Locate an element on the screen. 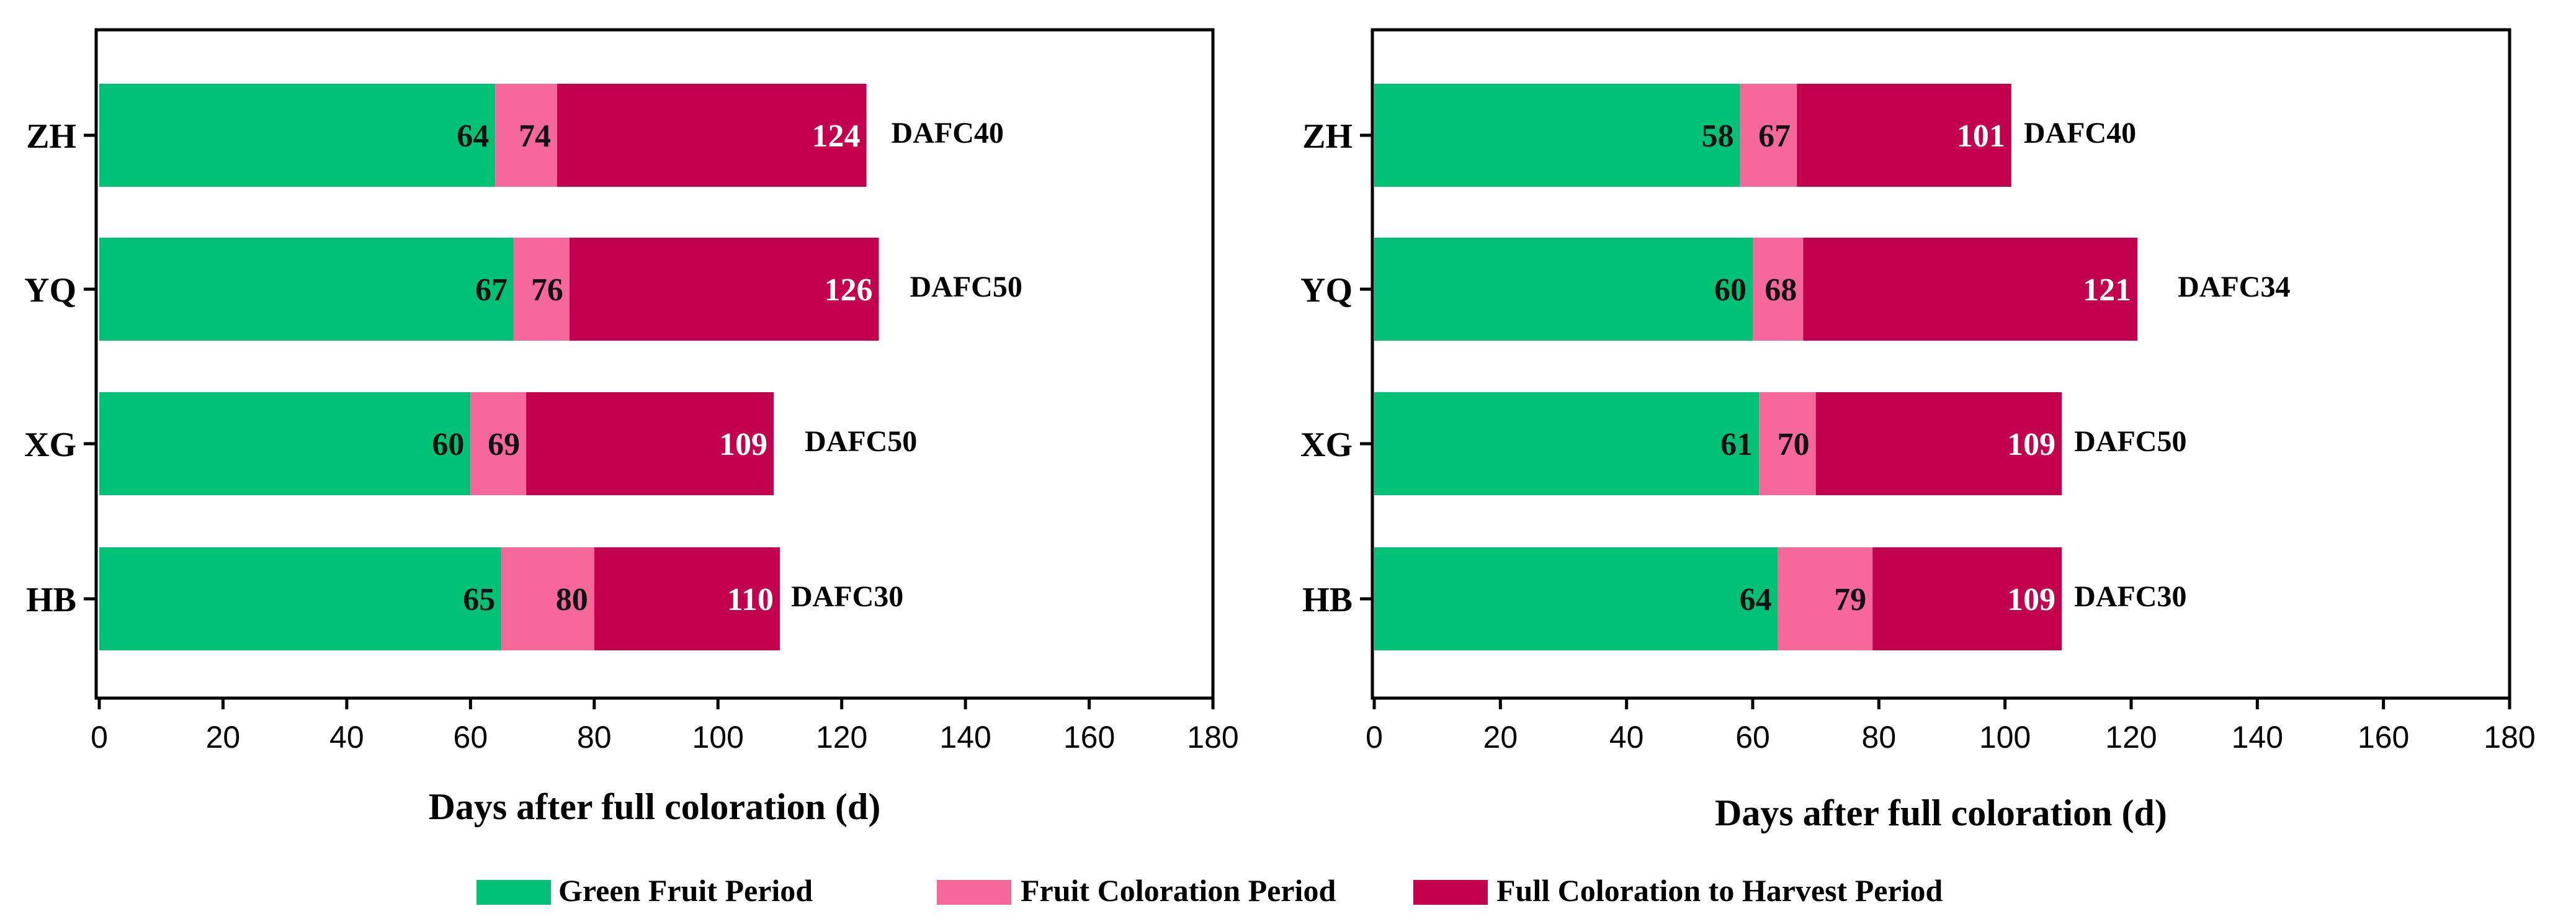 The image size is (2576, 924). panel1-annotation-zh: DAFC40 is located at coordinates (948, 133).